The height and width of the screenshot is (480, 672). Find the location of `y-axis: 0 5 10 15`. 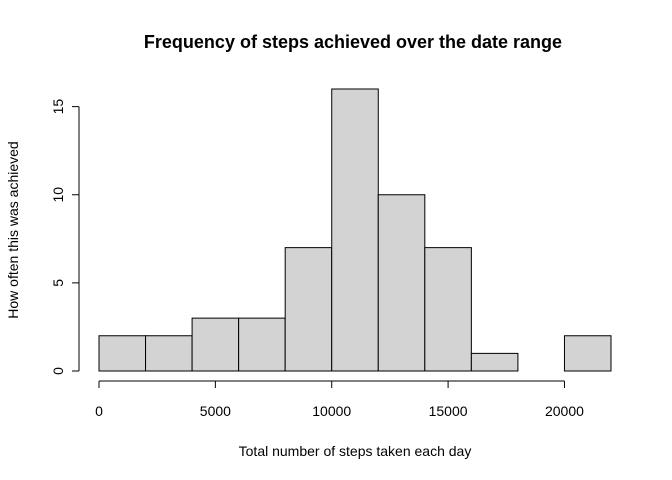

y-axis: 0 5 10 15 is located at coordinates (65, 237).